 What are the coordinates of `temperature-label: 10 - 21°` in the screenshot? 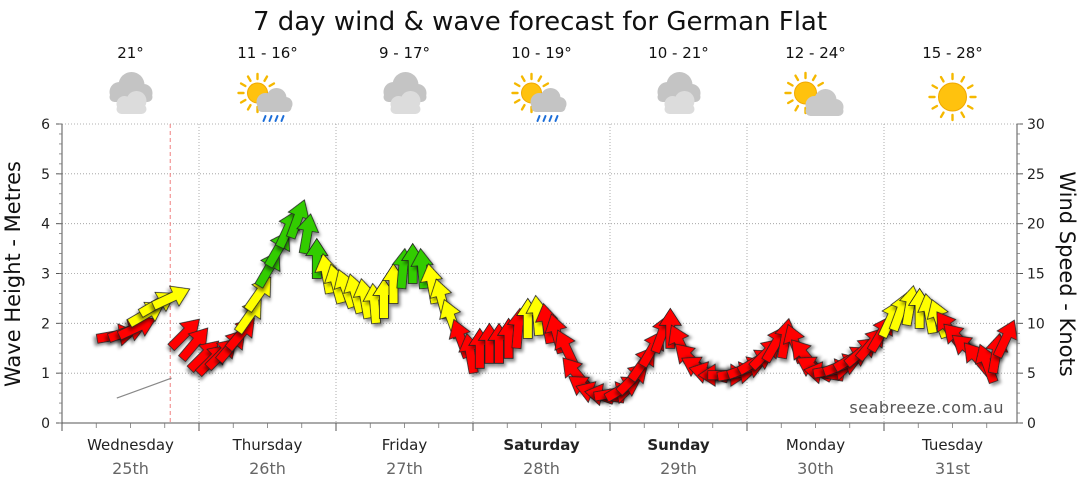 It's located at (678, 53).